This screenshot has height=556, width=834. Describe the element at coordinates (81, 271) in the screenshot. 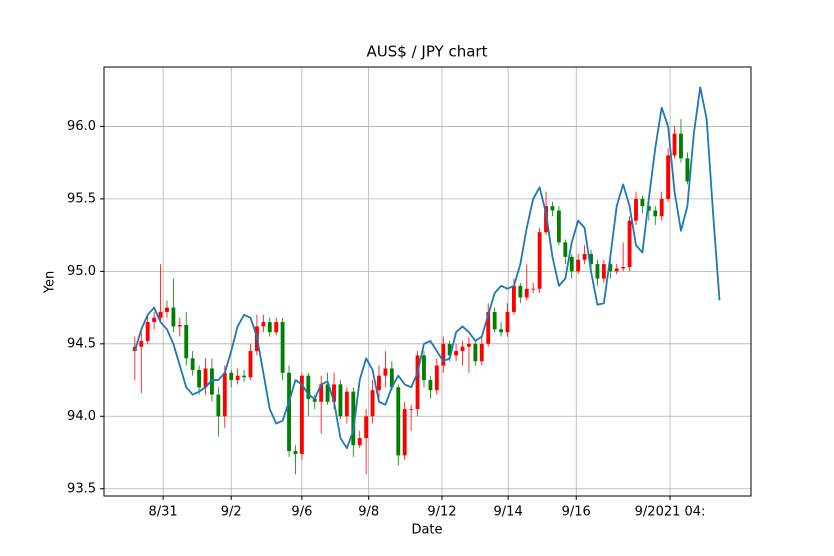

I see `y-tick-label: 95.0` at that location.